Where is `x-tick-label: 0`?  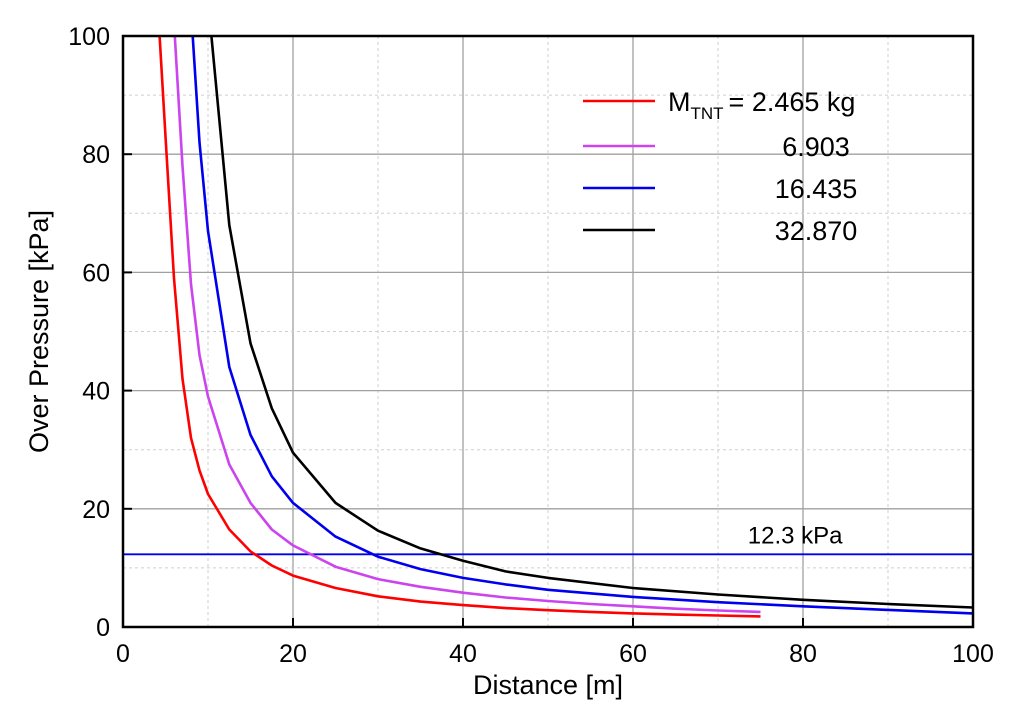
x-tick-label: 0 is located at coordinates (123, 654).